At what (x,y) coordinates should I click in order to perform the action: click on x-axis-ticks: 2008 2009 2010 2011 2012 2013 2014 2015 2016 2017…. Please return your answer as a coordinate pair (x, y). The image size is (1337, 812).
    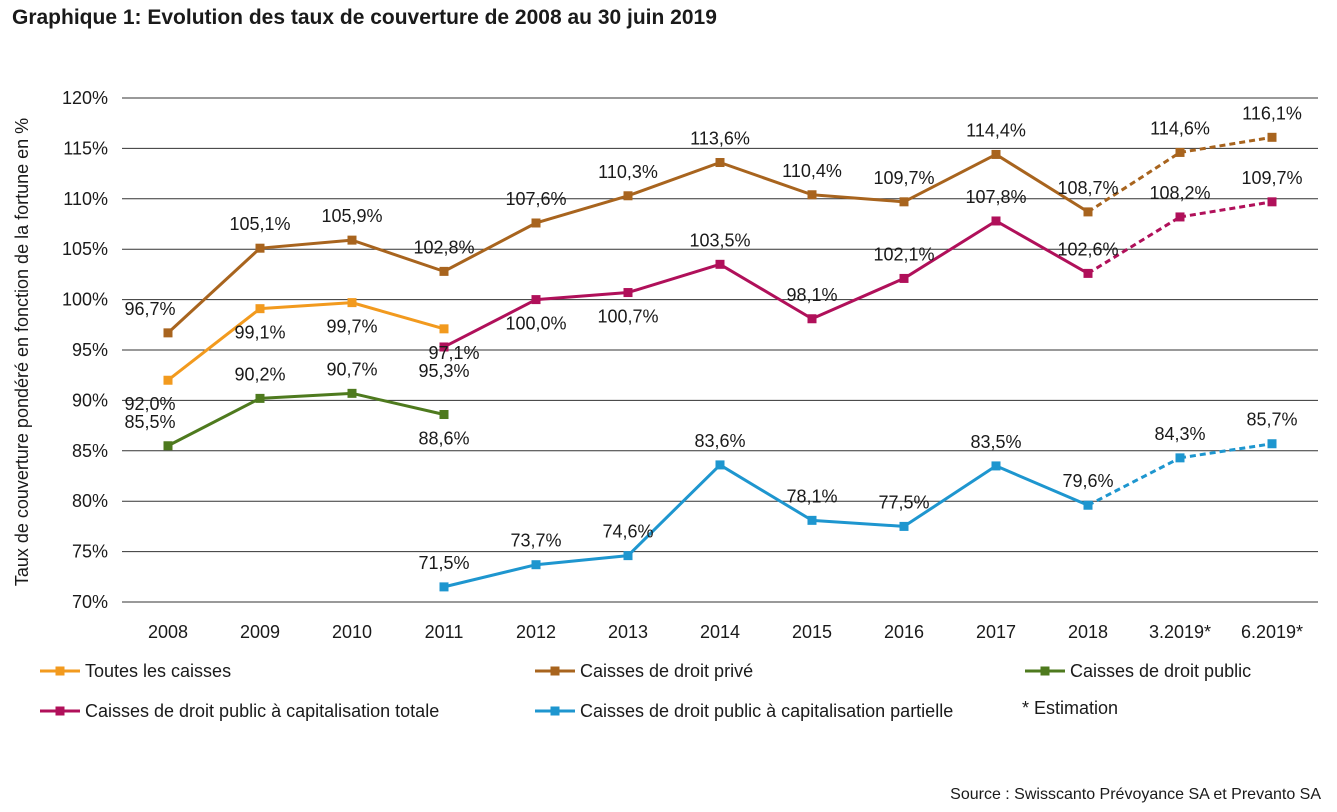
    Looking at the image, I should click on (725, 632).